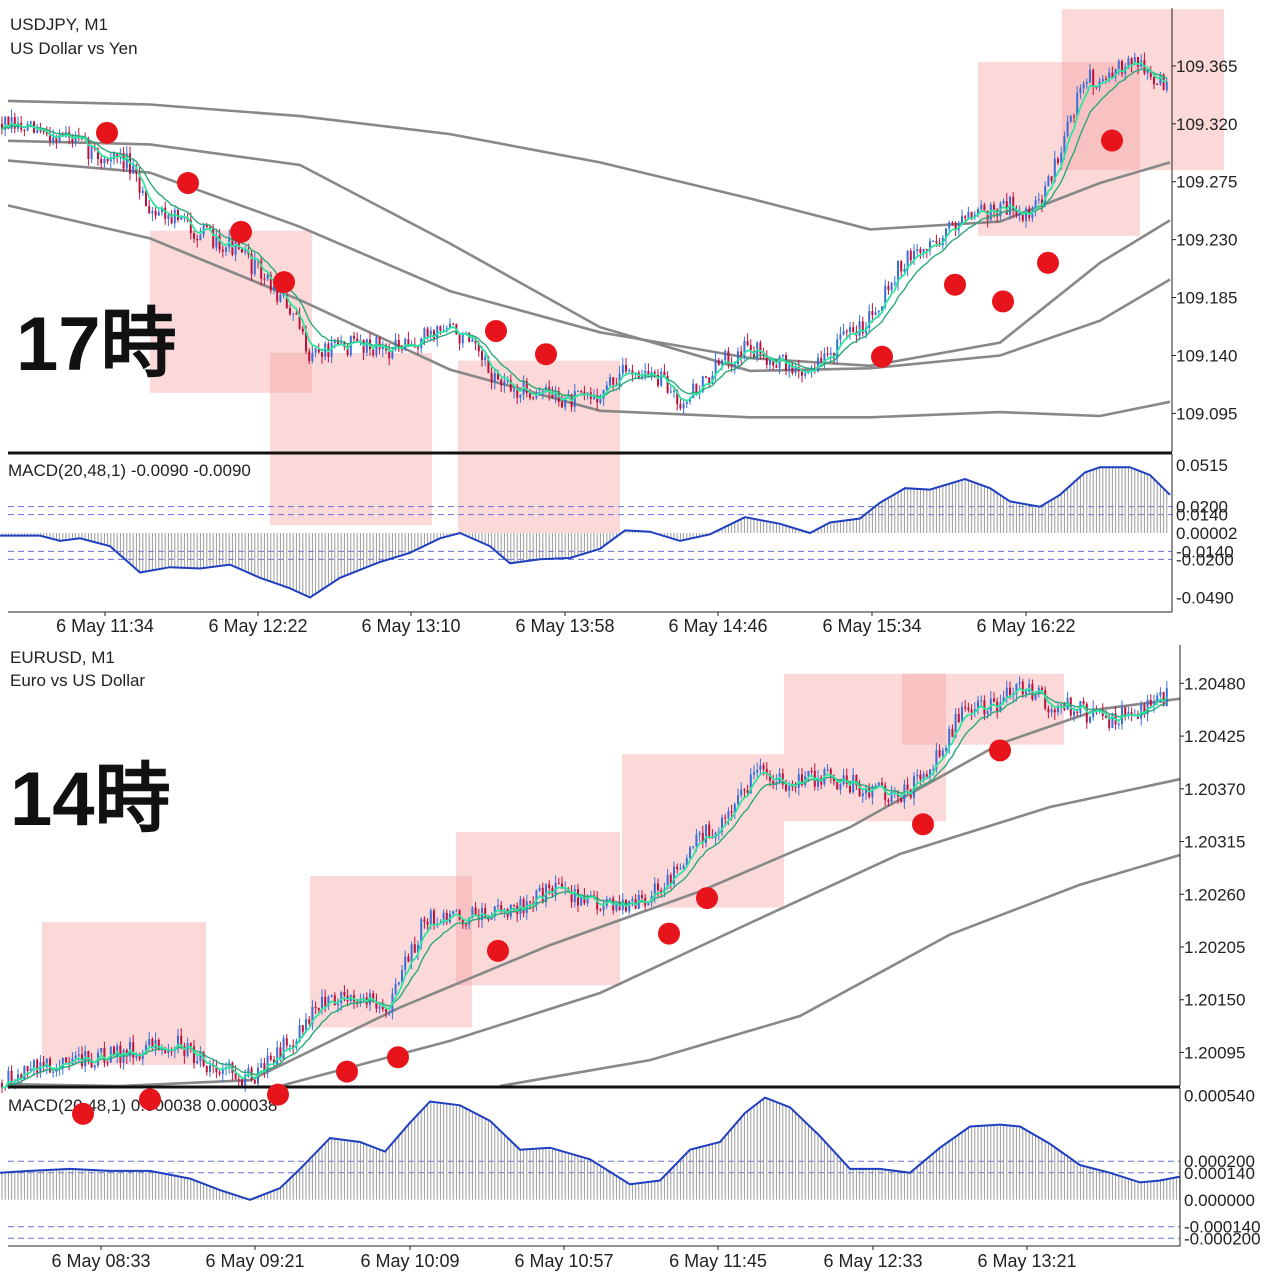 The image size is (1280, 1280). What do you see at coordinates (1214, 789) in the screenshot?
I see `eurusd-price-tick-label: 1.20370` at bounding box center [1214, 789].